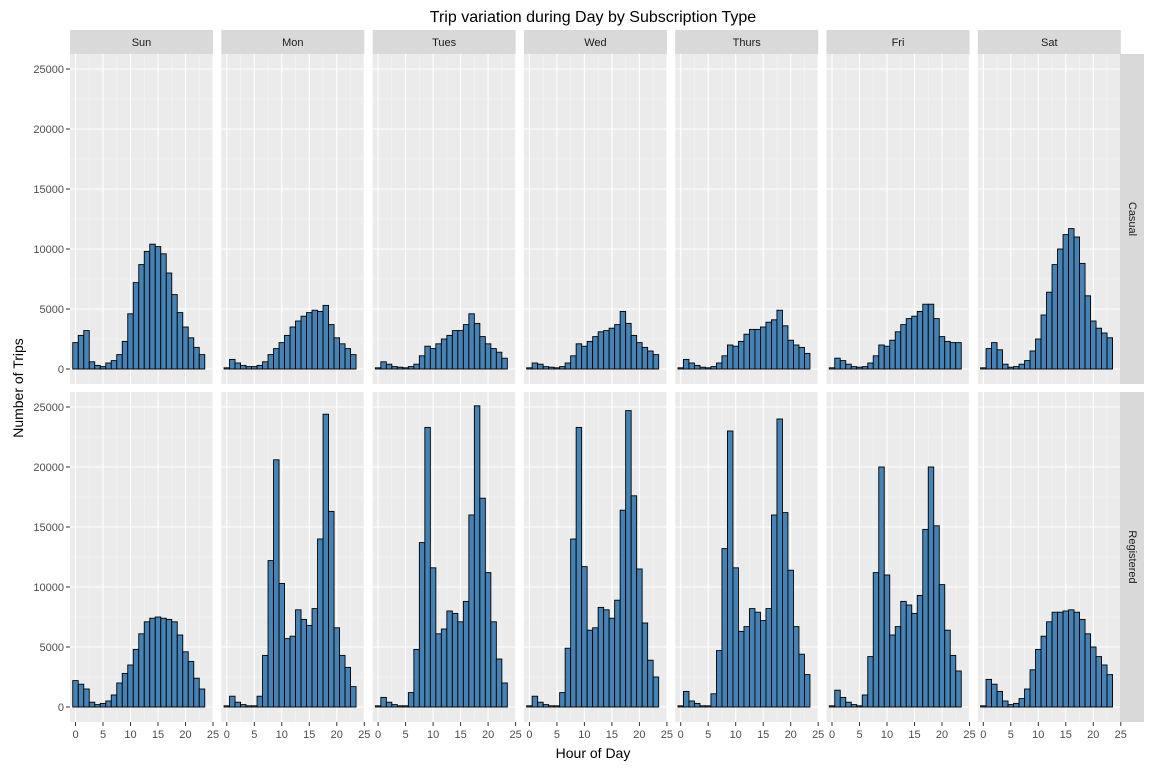 The image size is (1152, 768). I want to click on x-tick-label: 25, so click(667, 735).